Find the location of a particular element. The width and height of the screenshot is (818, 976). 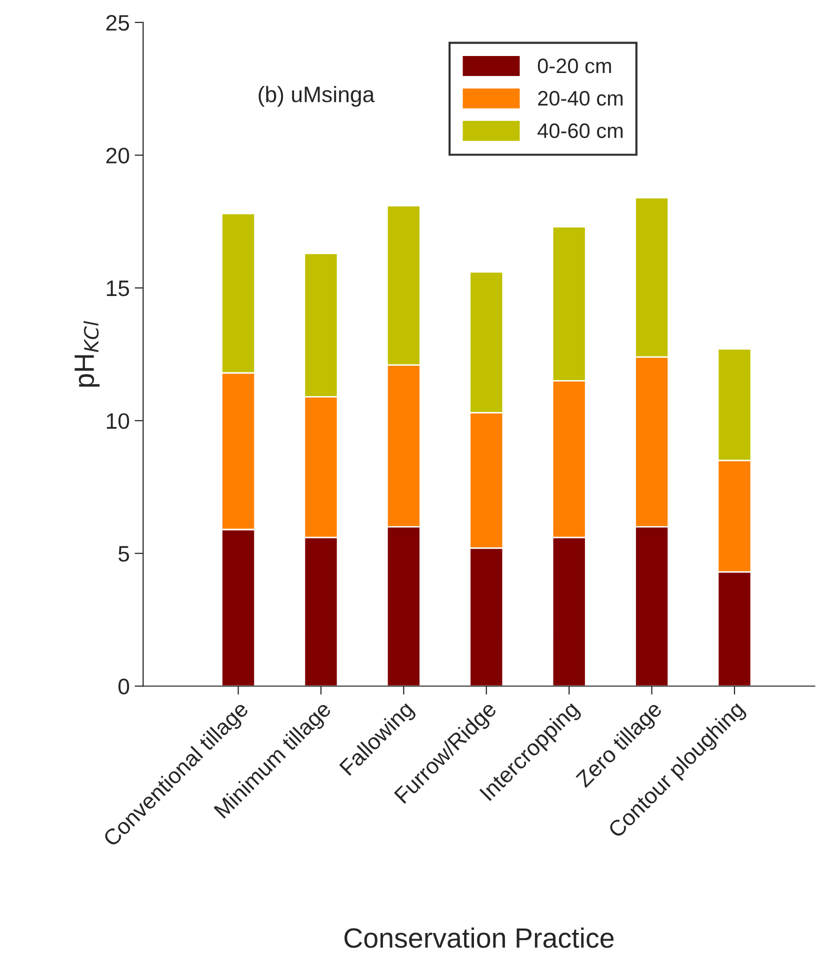

legend-label: 0-20 cm is located at coordinates (574, 66).